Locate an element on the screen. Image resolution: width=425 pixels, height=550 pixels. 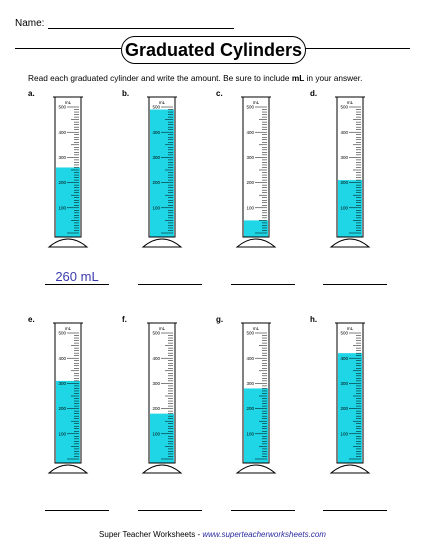
cylinder-letter: g. is located at coordinates (220, 319).